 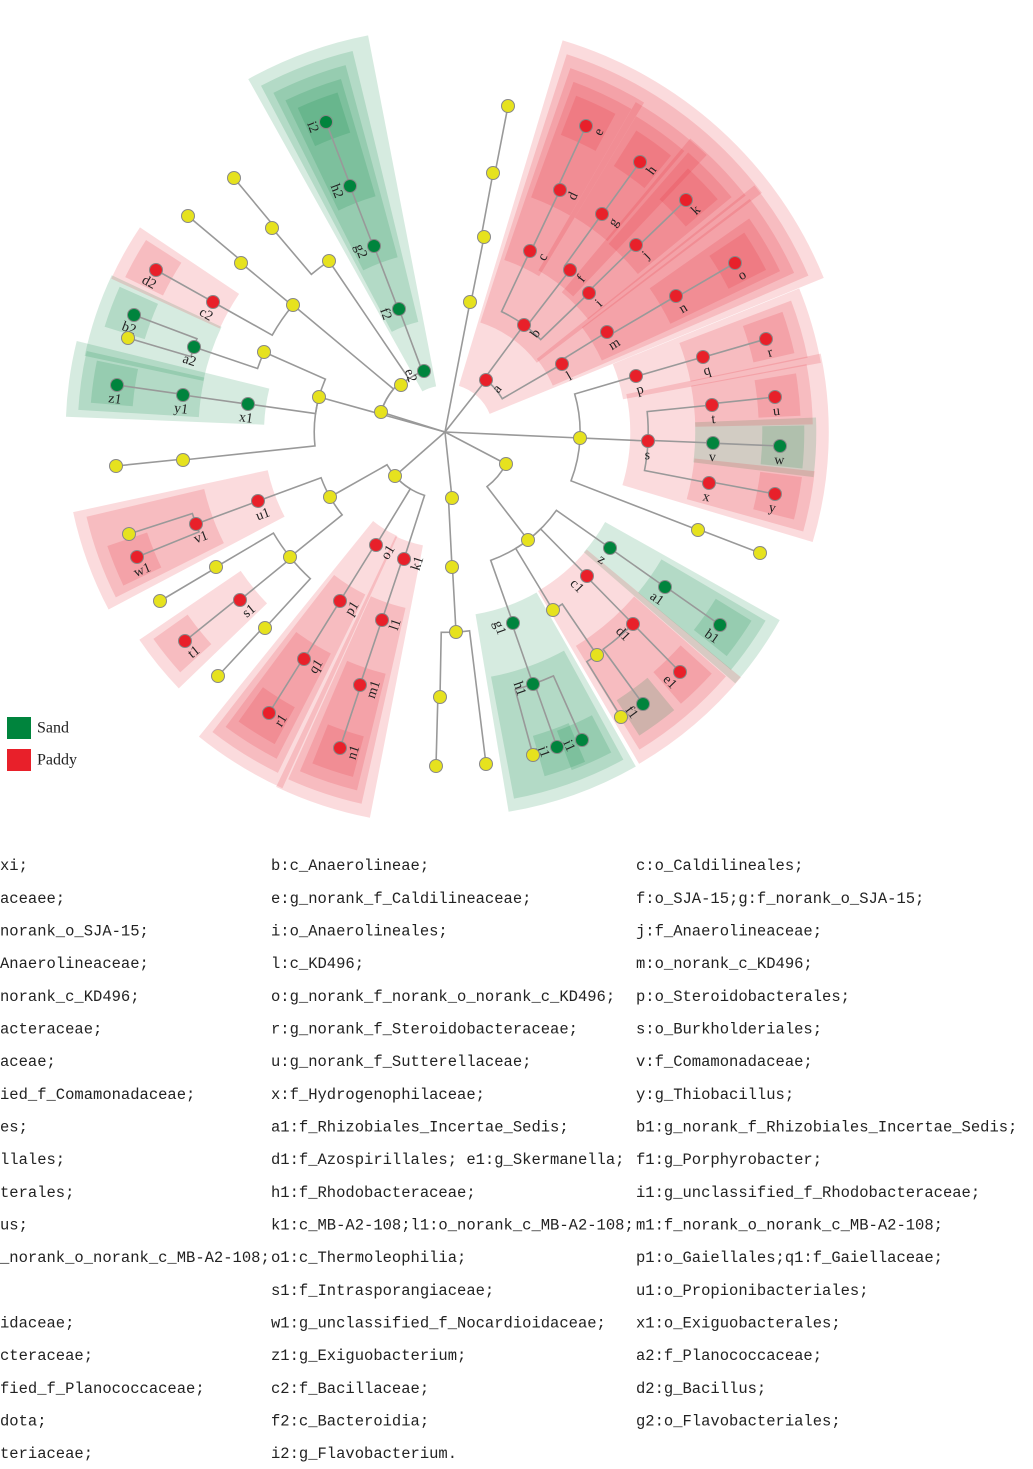 I want to click on taxa-entry: u1:o_Propionibacteriales;, so click(x=752, y=1291).